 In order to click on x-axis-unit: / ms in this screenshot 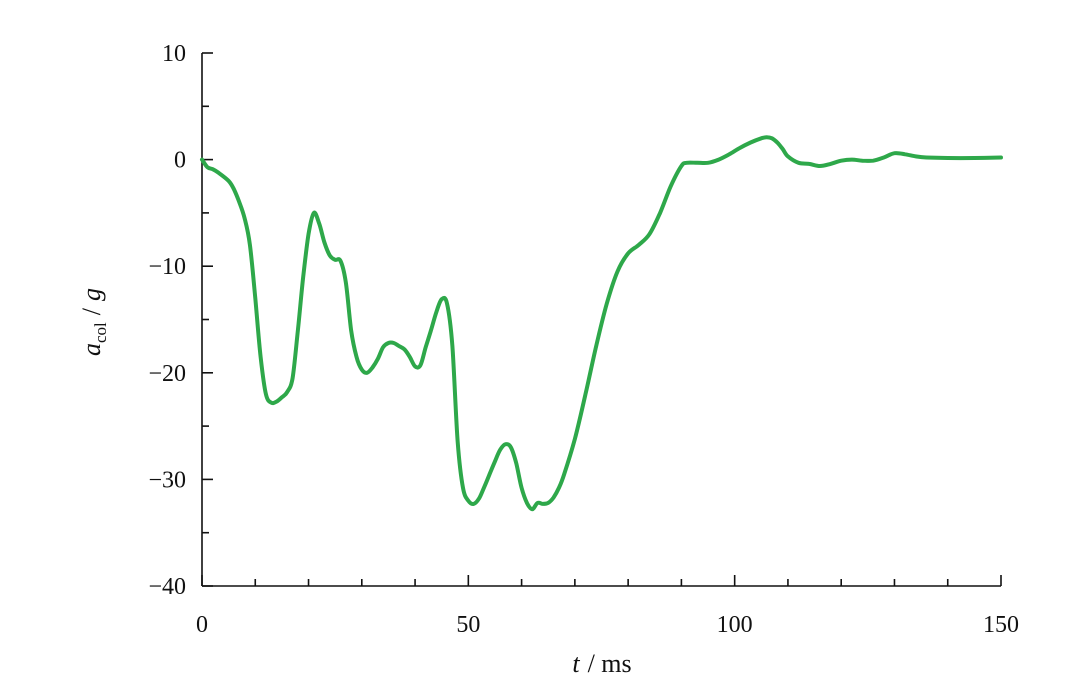, I will do `click(610, 663)`.